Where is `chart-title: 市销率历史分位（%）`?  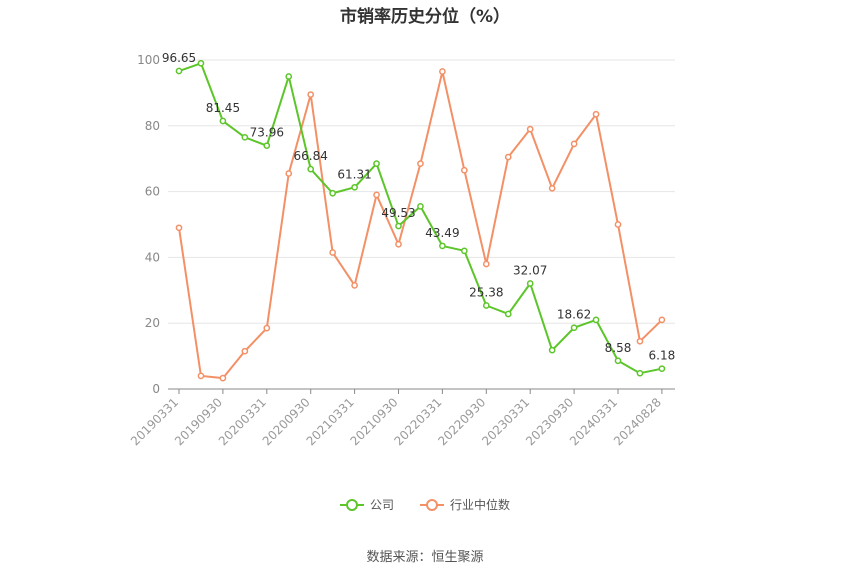 chart-title: 市销率历史分位（%） is located at coordinates (425, 17).